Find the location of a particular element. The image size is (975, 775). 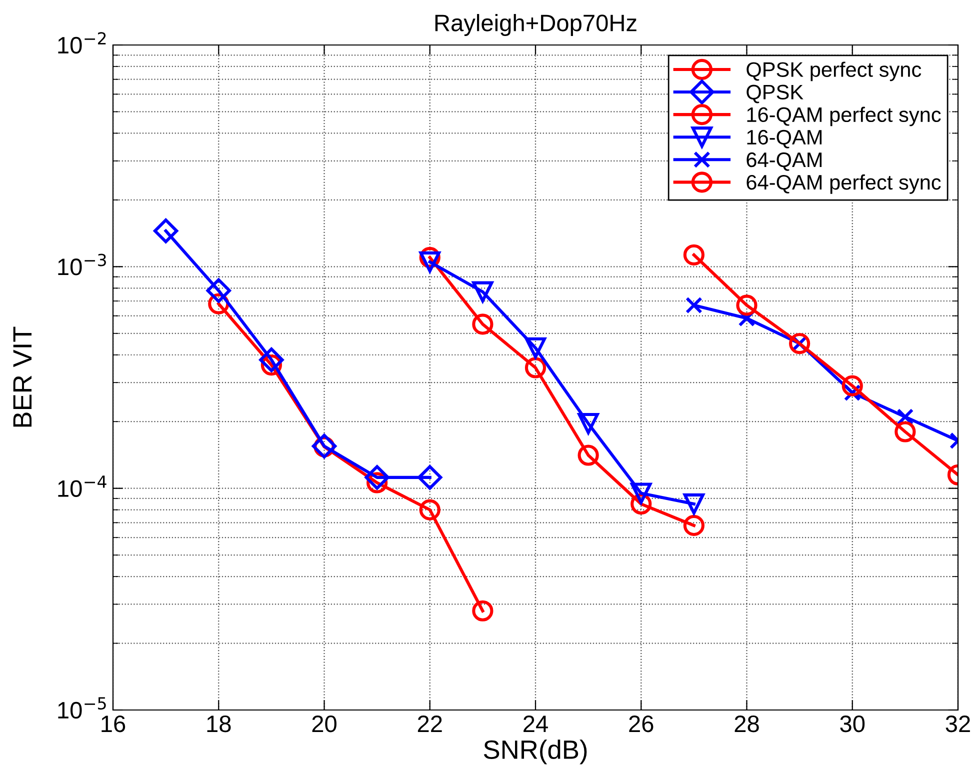

x-tick-label: 28 is located at coordinates (746, 723).